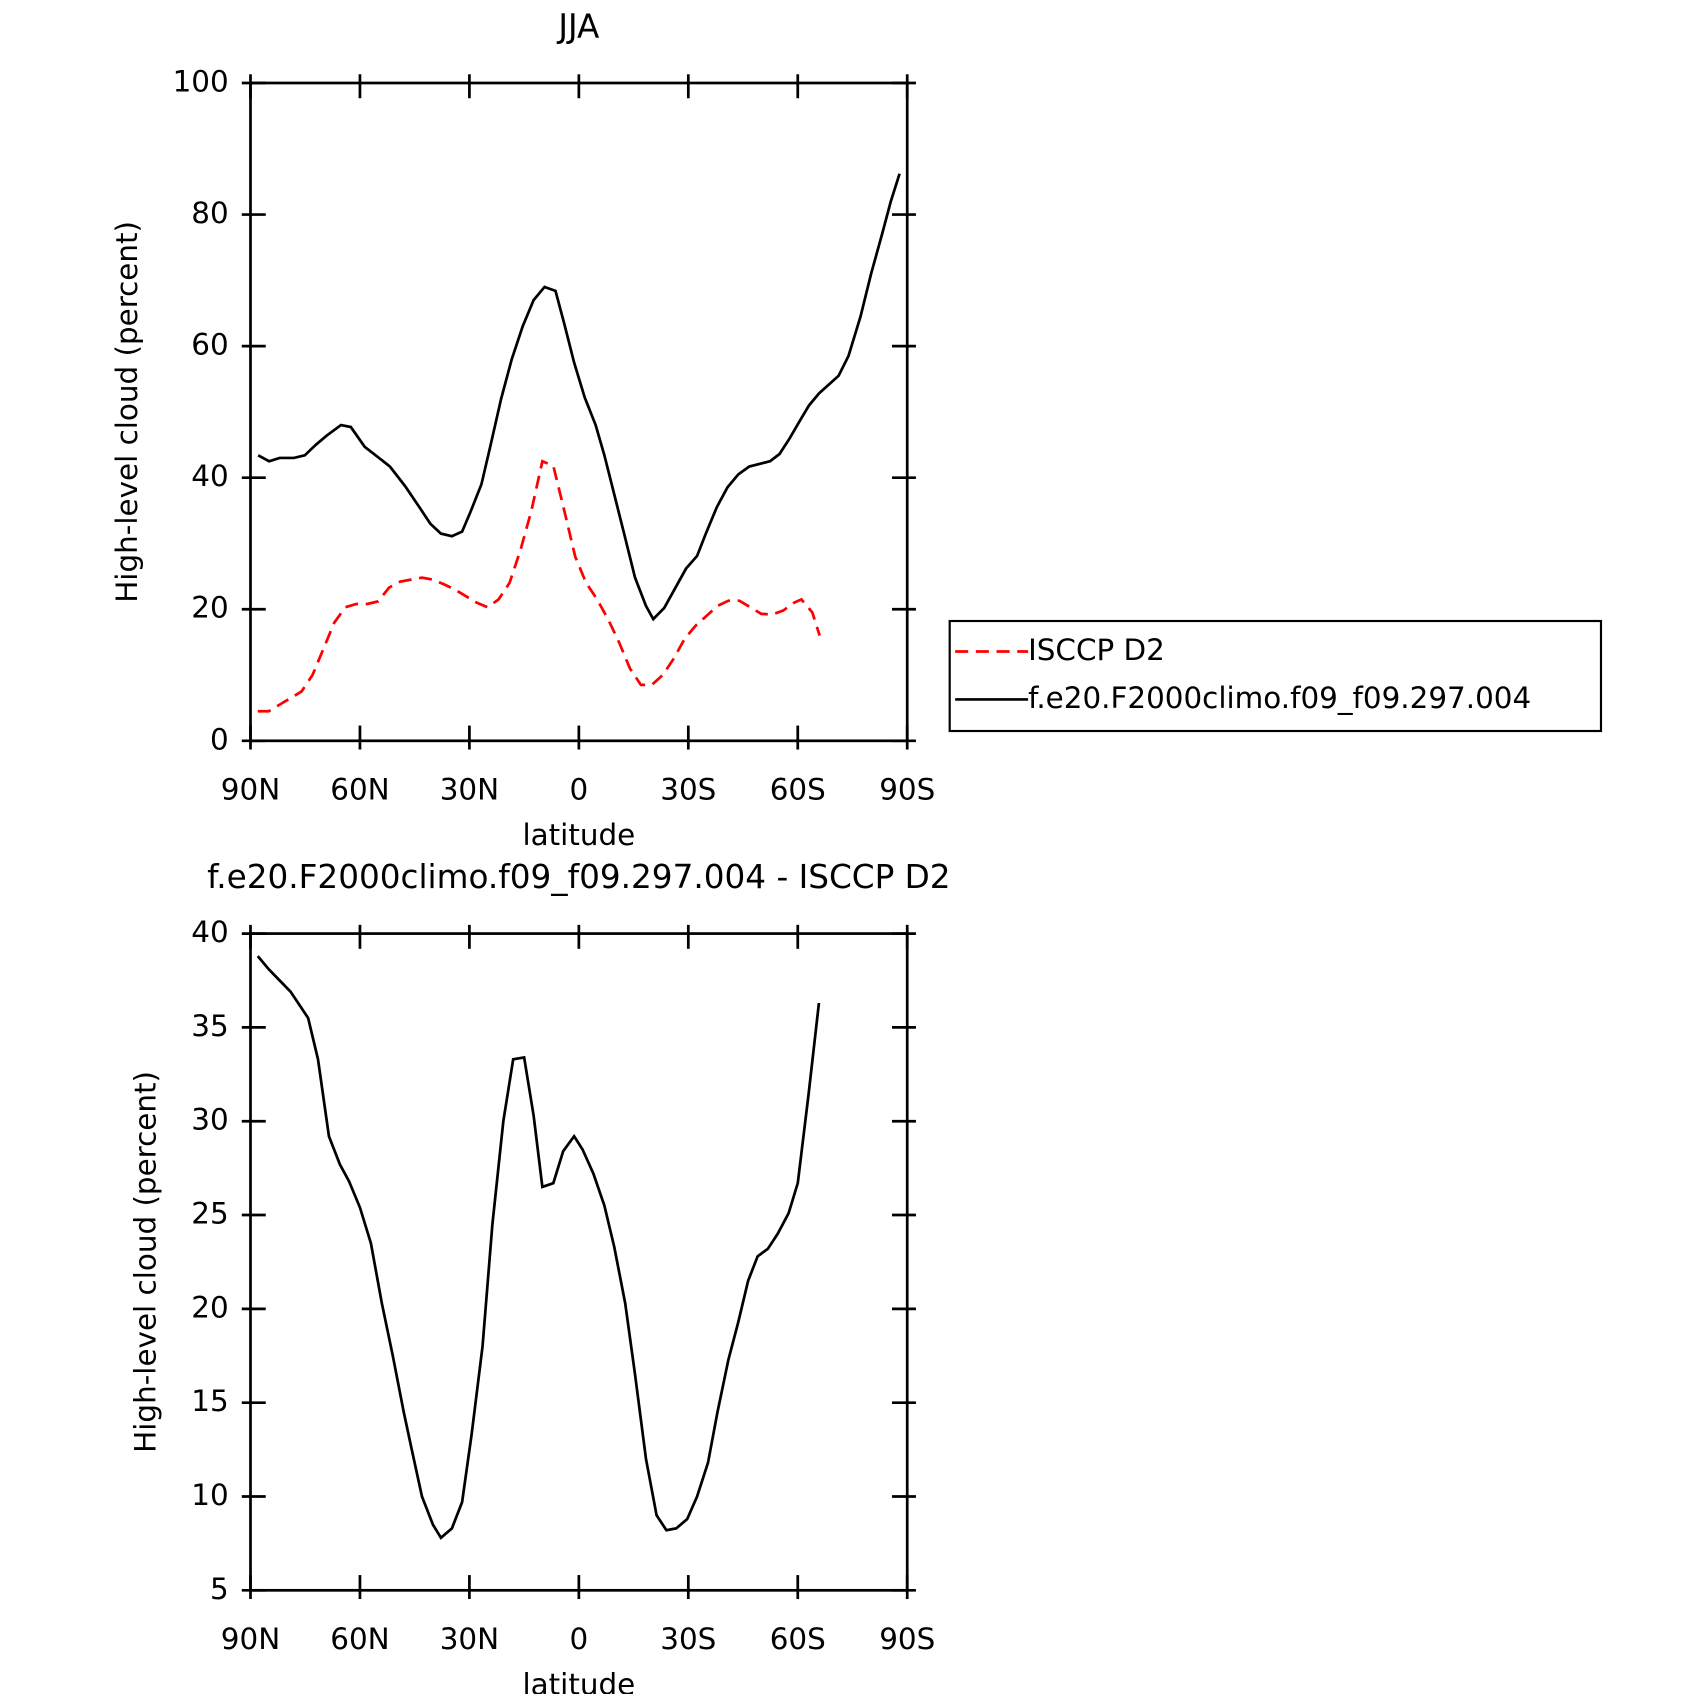 This screenshot has width=1699, height=1694. What do you see at coordinates (209, 1026) in the screenshot?
I see `y-tick-label: 35` at bounding box center [209, 1026].